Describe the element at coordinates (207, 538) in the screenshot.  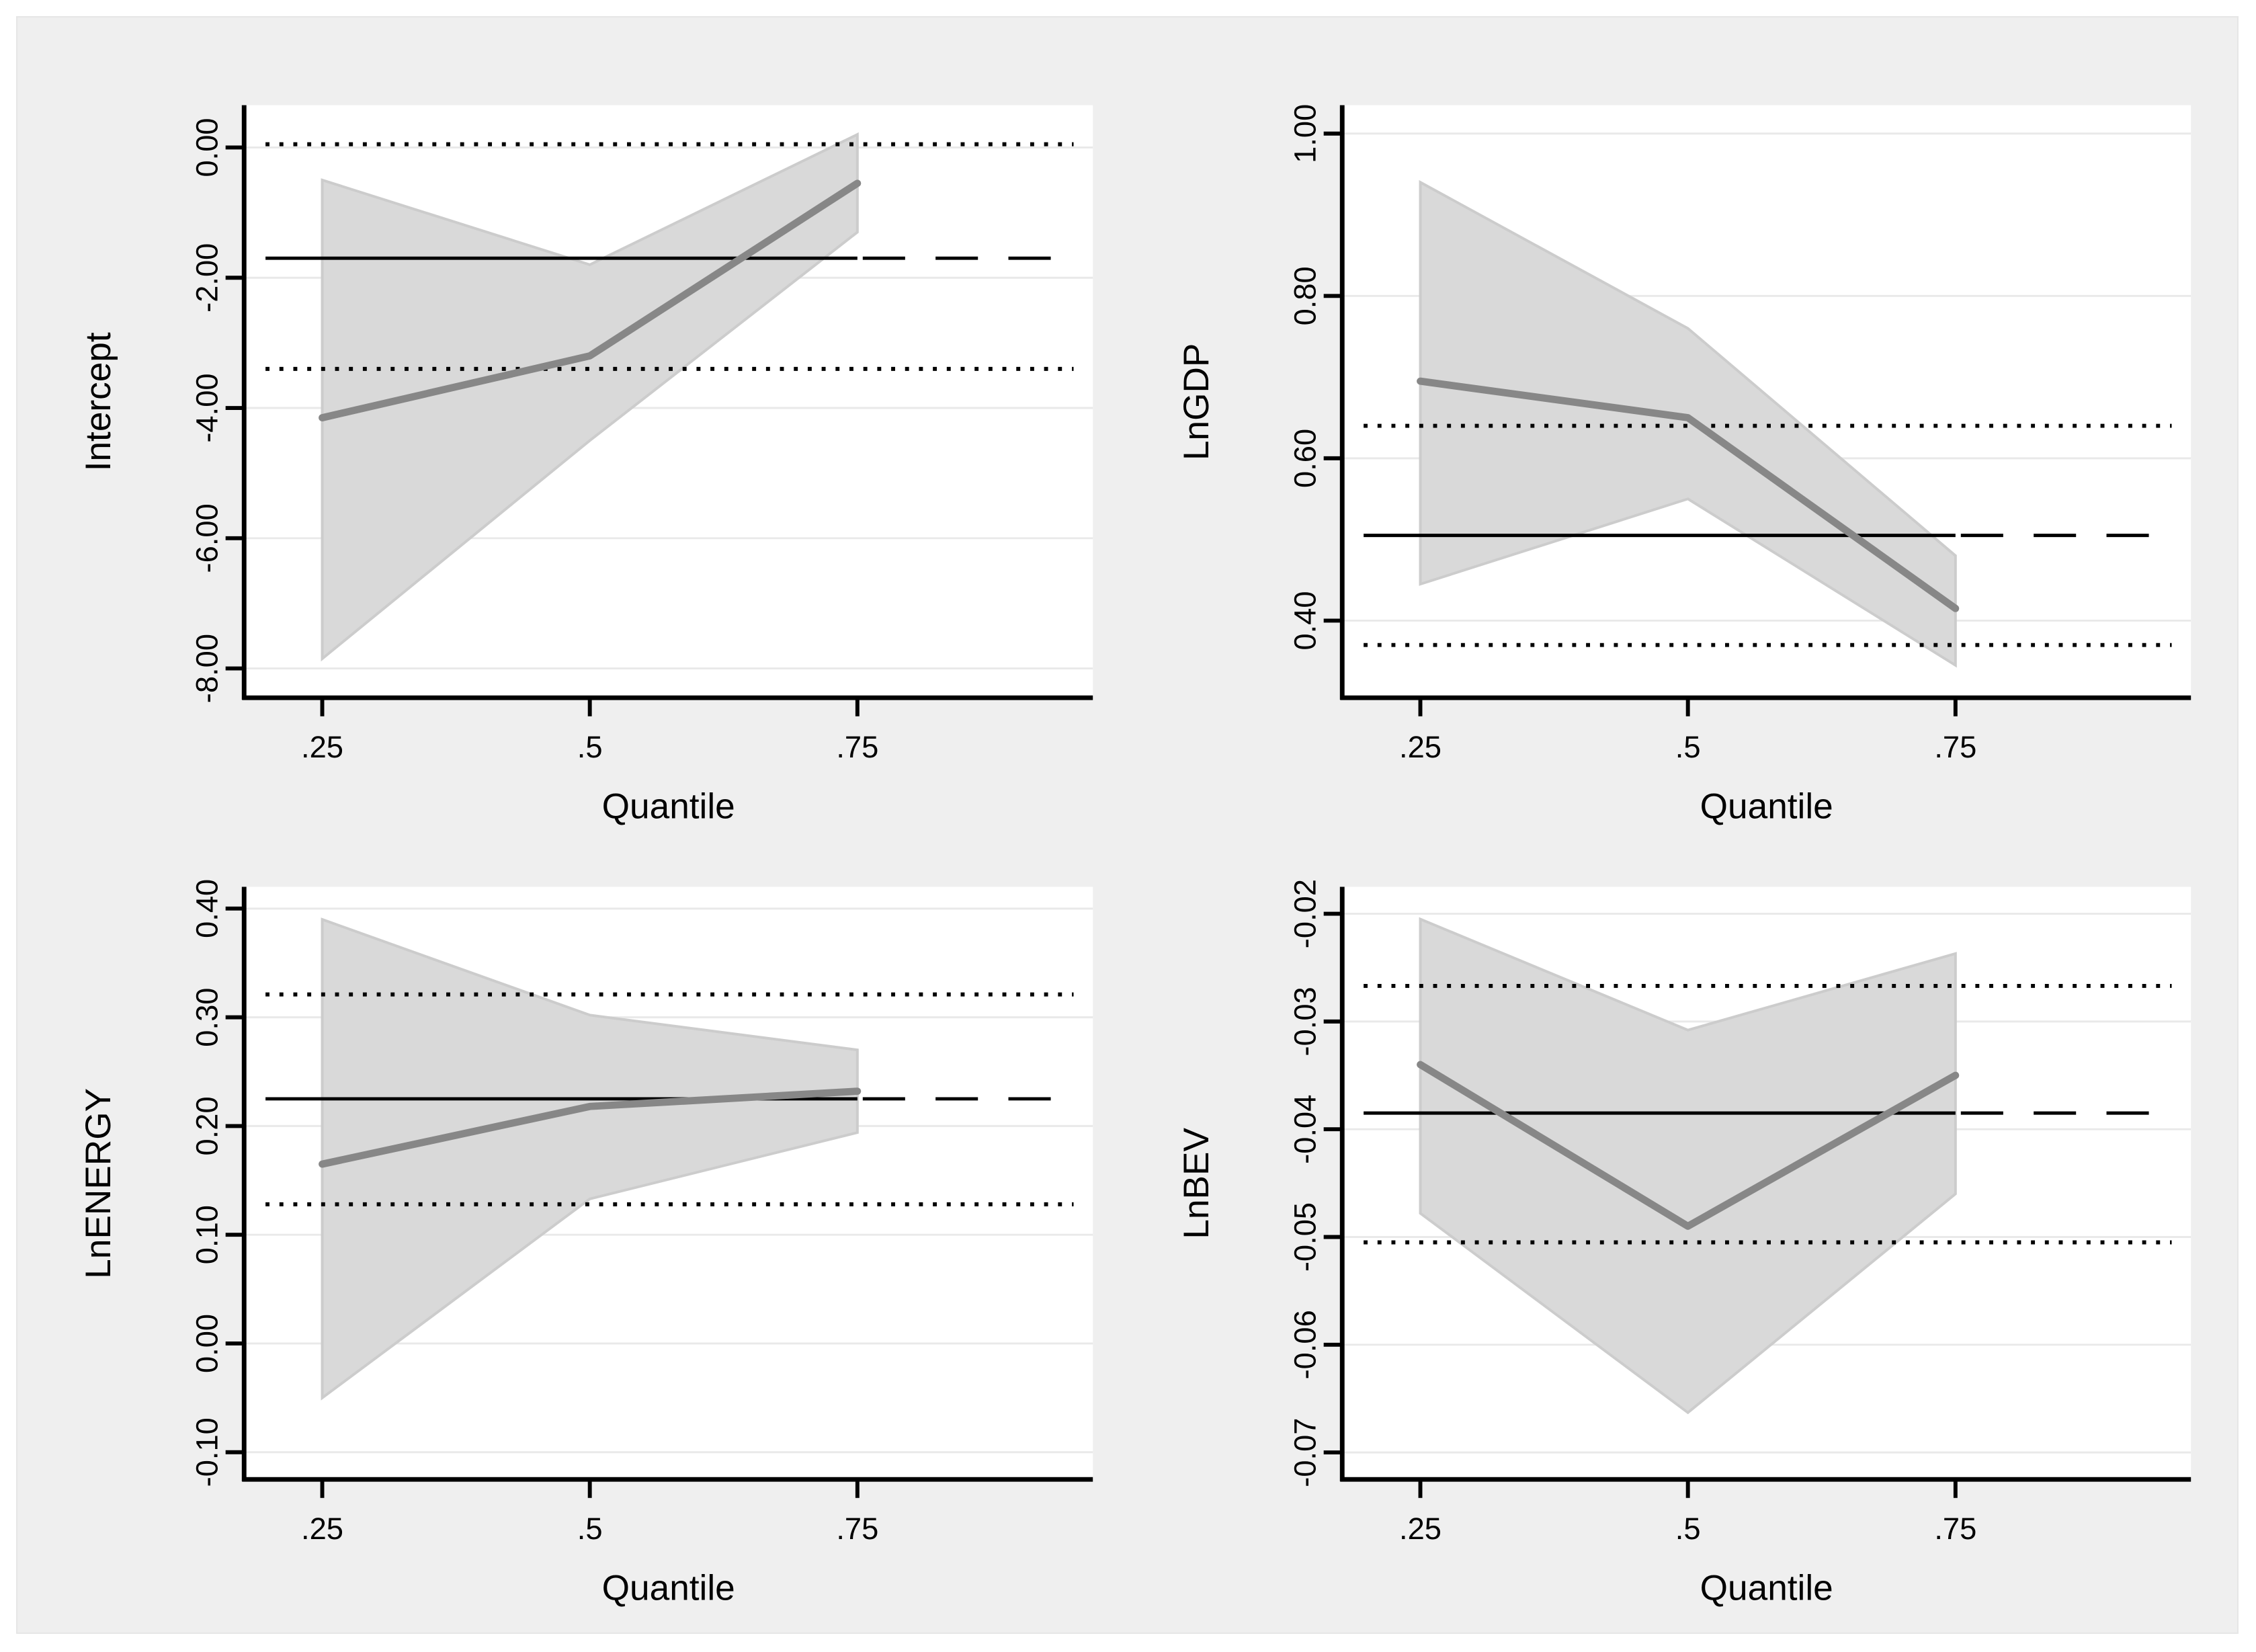
I see `y-tick-label: -6.00` at that location.